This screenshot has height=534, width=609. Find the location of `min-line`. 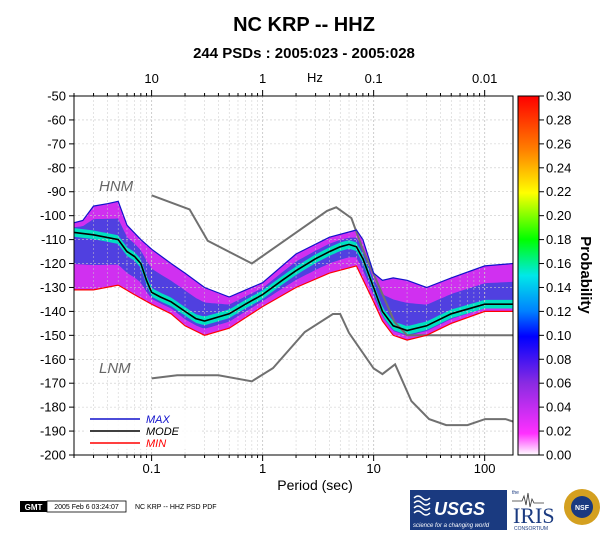

min-line is located at coordinates (293, 303).